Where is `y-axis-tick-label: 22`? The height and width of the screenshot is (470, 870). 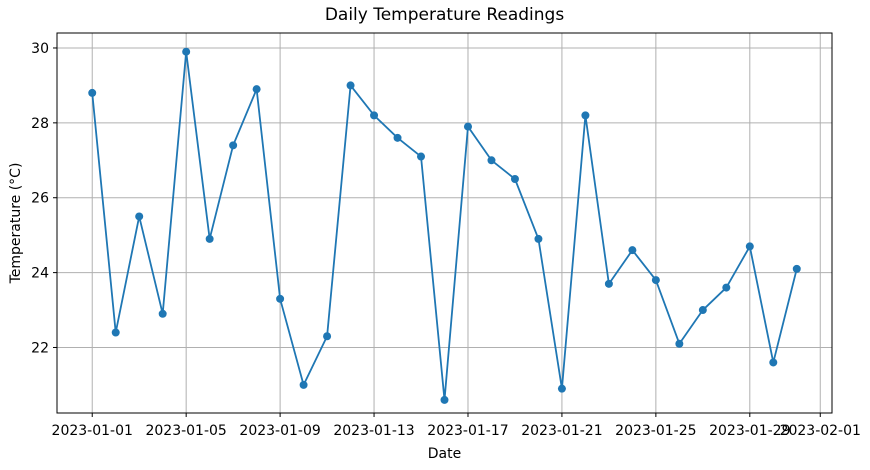
y-axis-tick-label: 22 is located at coordinates (40, 348).